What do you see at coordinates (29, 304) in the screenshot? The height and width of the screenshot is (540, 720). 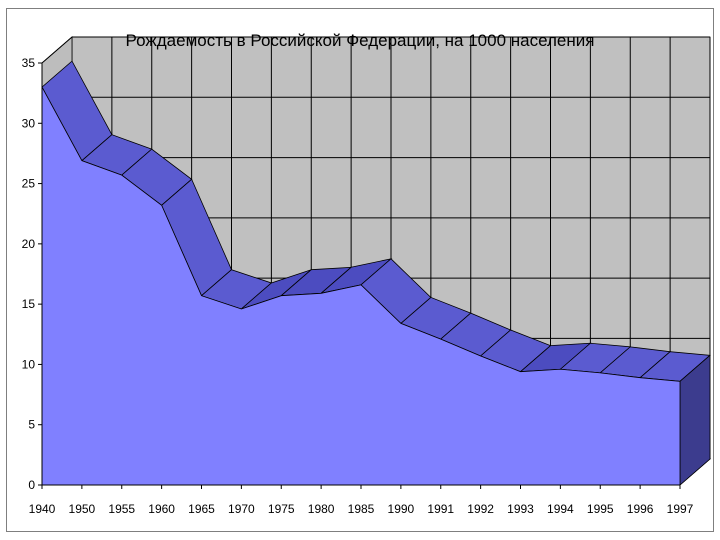 I see `y-tick-label: 15` at bounding box center [29, 304].